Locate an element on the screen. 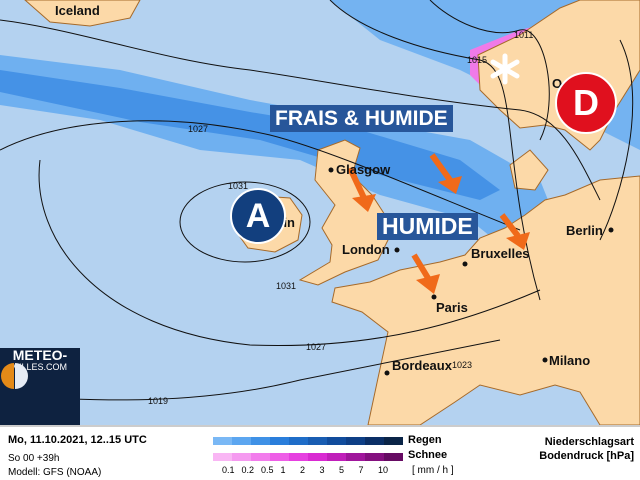 The width and height of the screenshot is (640, 480). isobar-label: 1023 is located at coordinates (462, 365).